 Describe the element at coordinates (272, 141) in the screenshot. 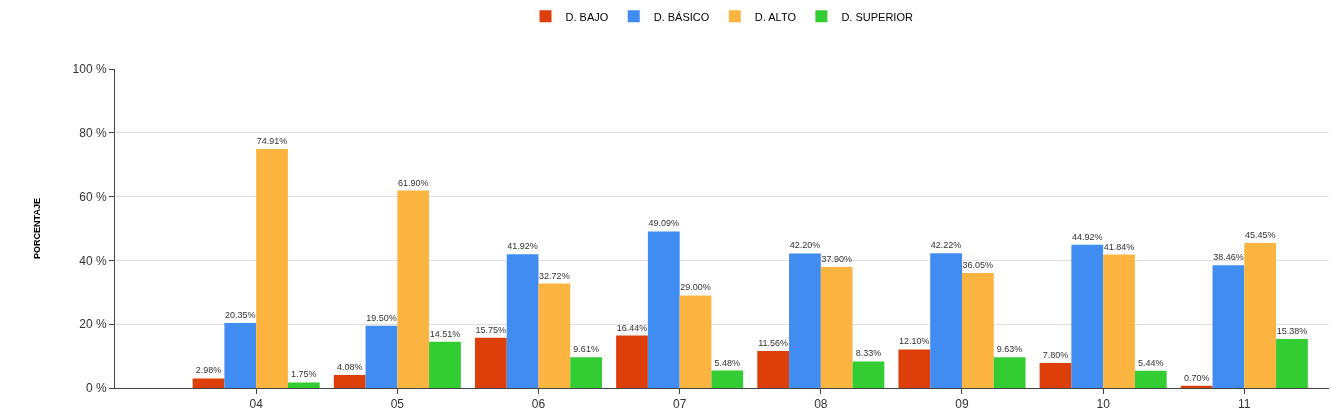

I see `data-label: 74.91%` at that location.